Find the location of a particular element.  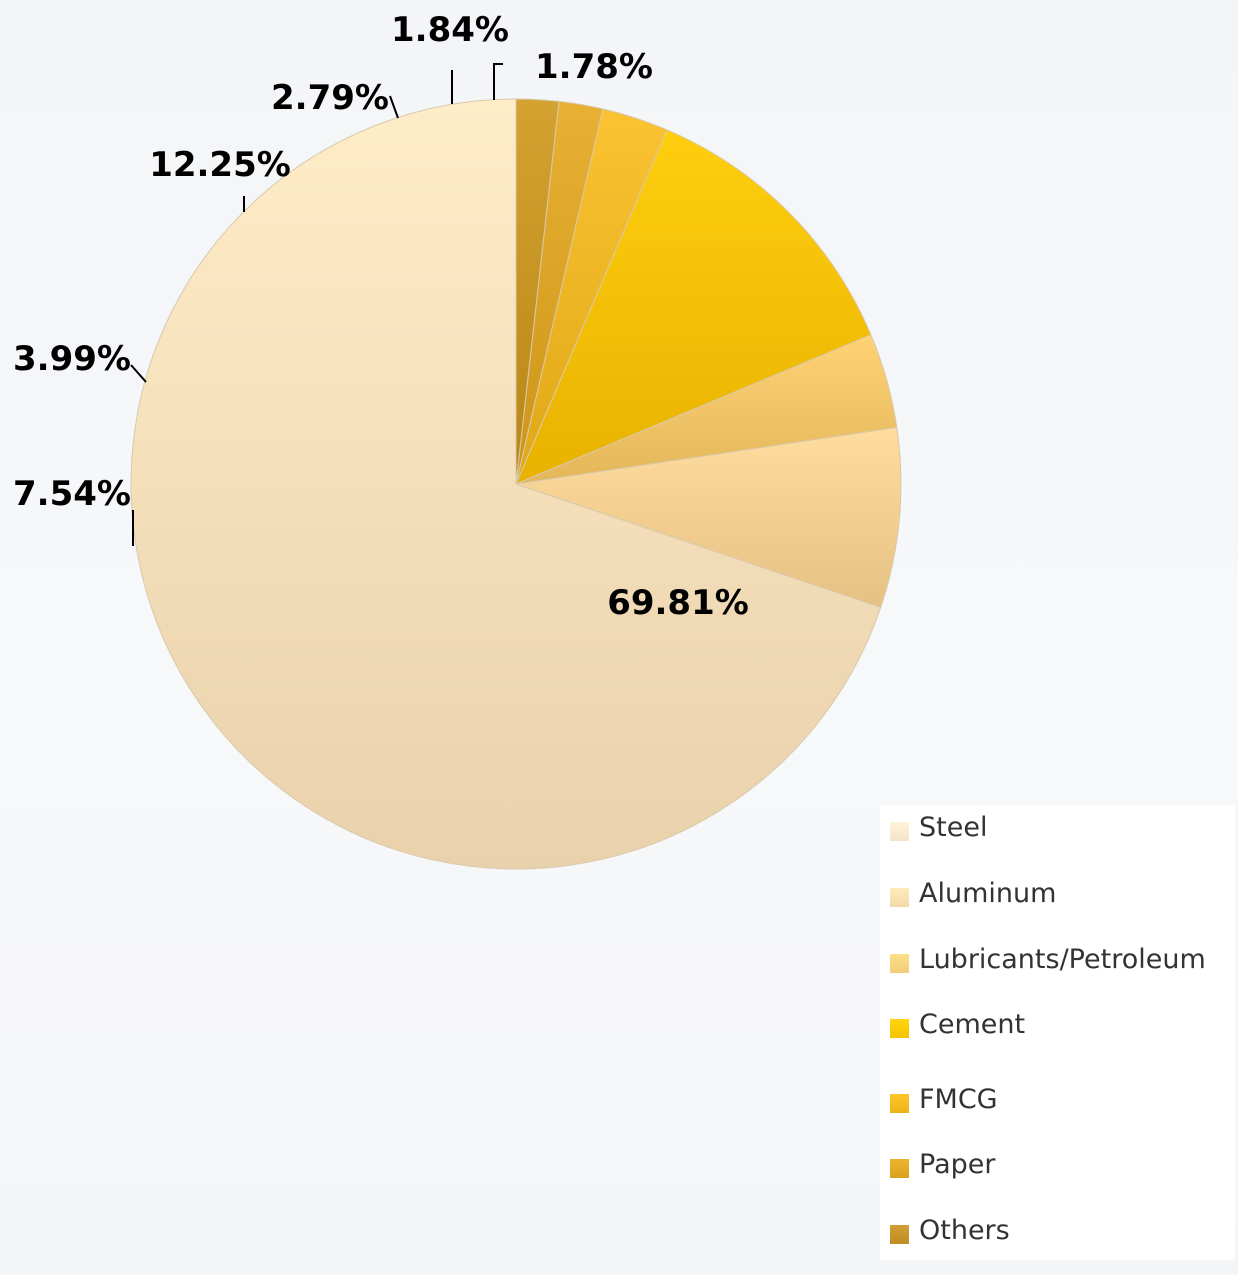

data-label: 3.99% is located at coordinates (72, 359).